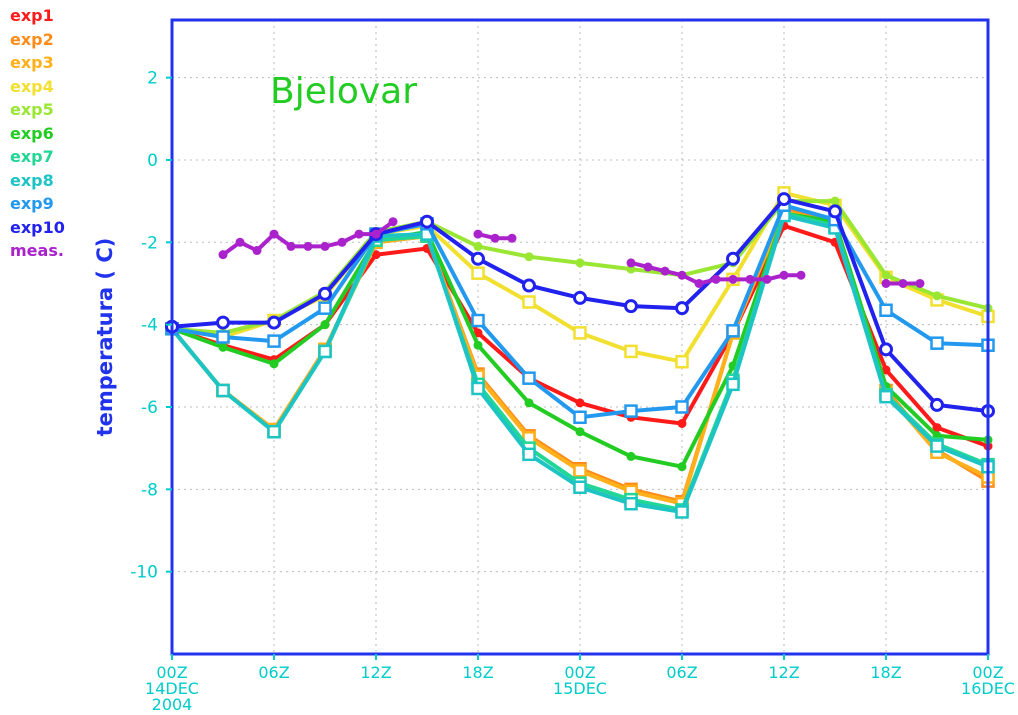  Describe the element at coordinates (32, 62) in the screenshot. I see `legend-item-exp3: exp3` at that location.